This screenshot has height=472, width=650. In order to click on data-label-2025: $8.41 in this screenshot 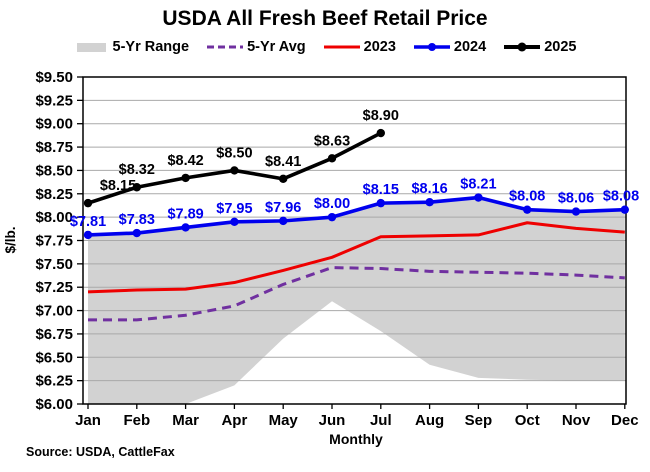, I will do `click(283, 162)`.